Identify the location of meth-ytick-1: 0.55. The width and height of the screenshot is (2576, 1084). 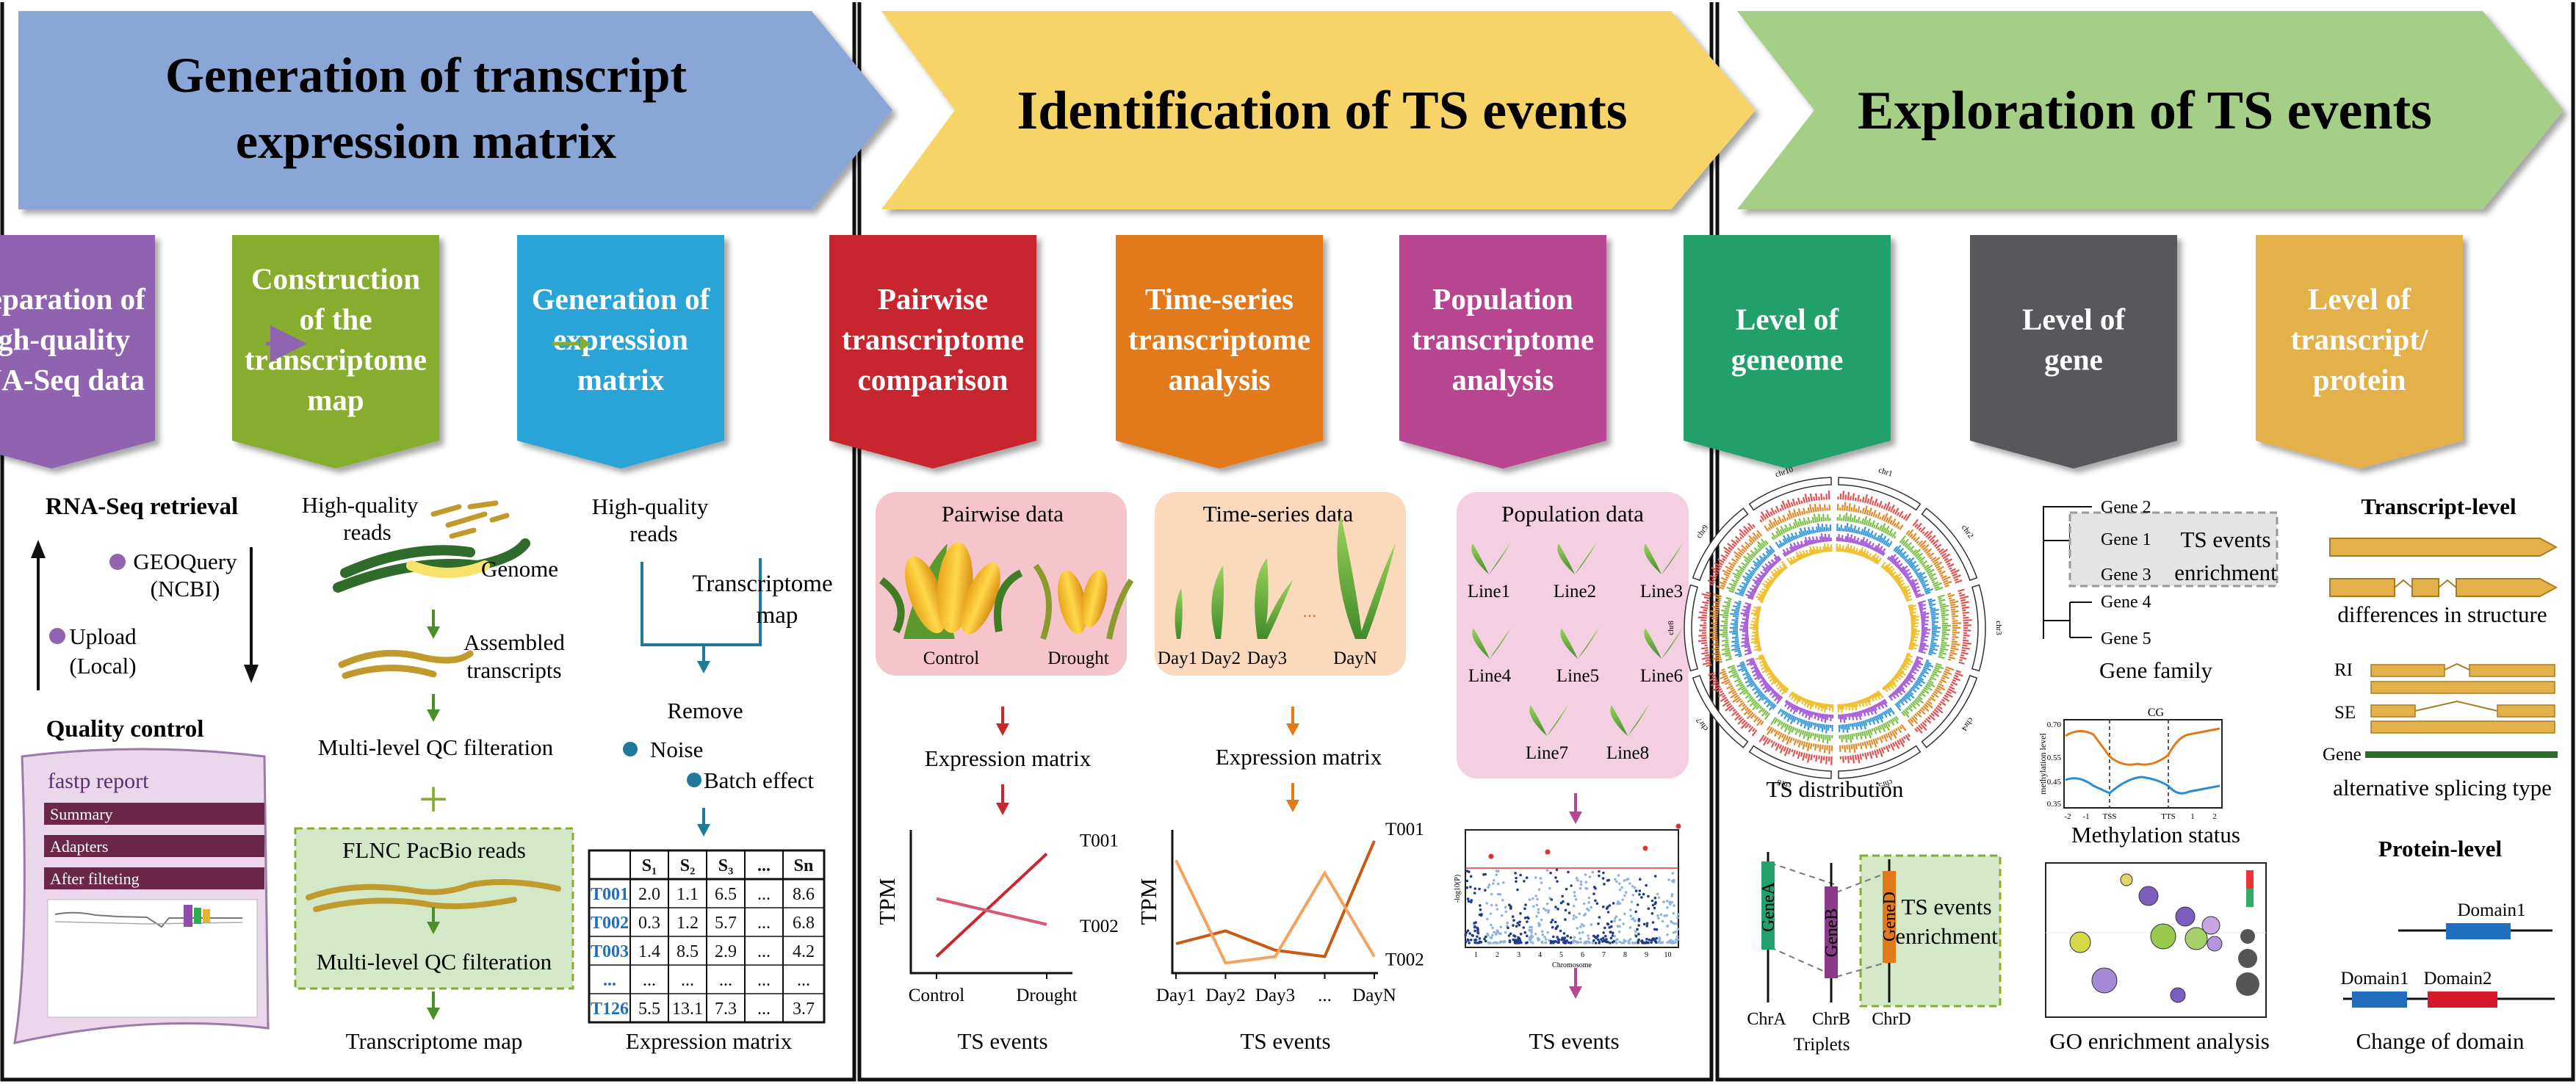
(2054, 758).